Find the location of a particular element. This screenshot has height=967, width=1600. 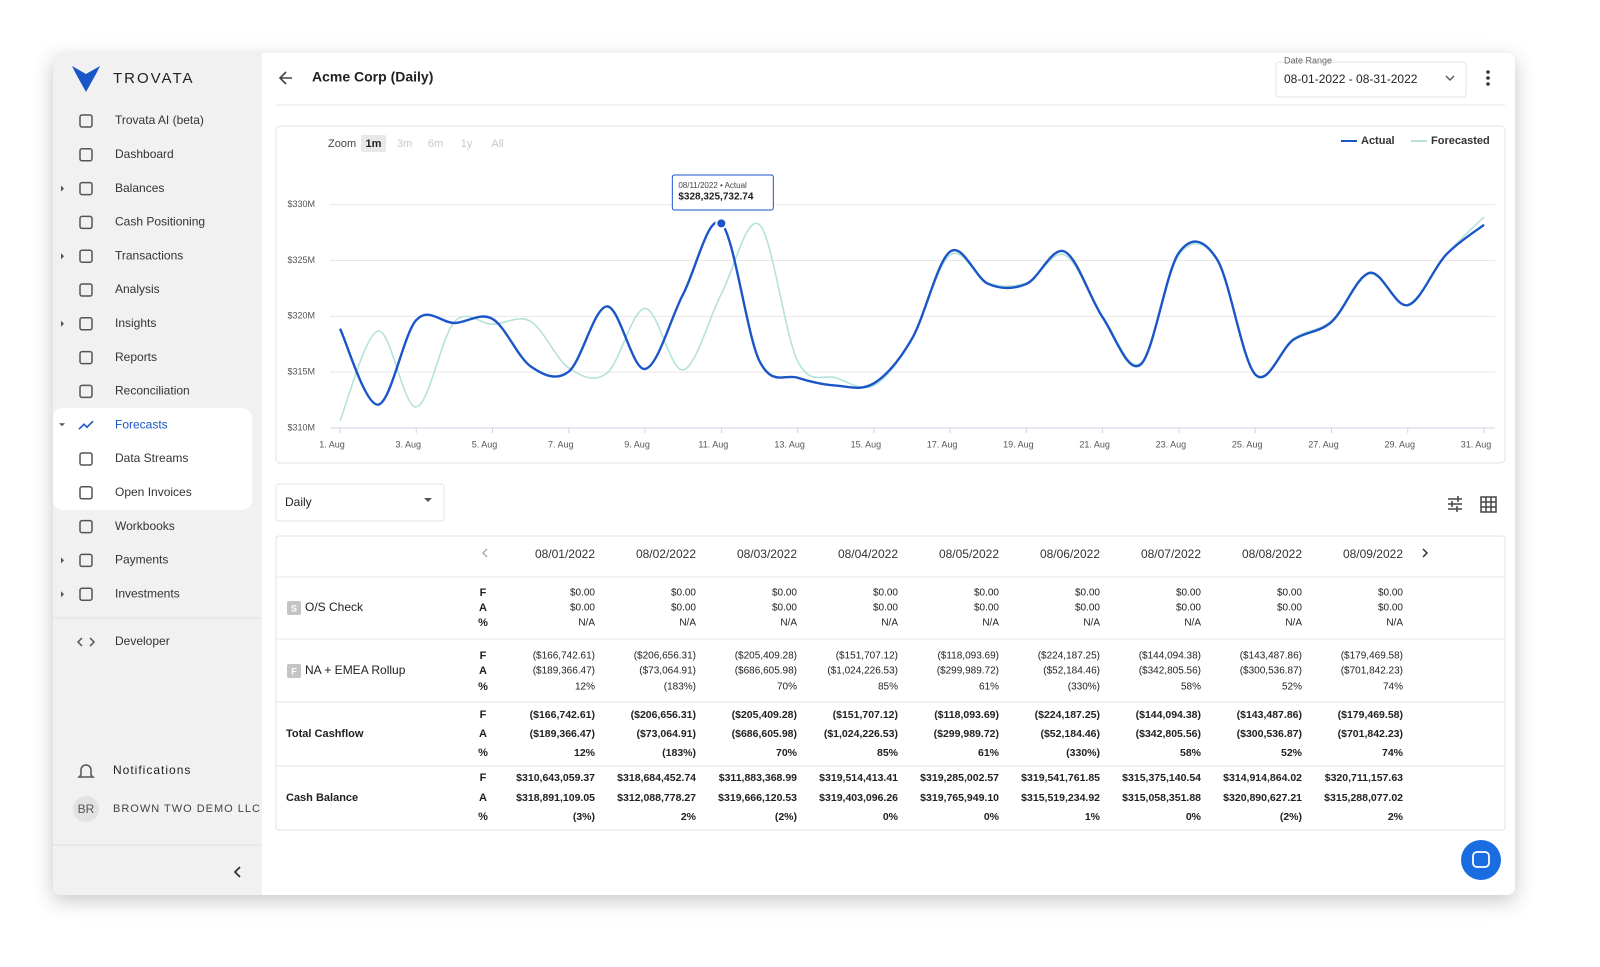

collapse-button is located at coordinates (237, 872).